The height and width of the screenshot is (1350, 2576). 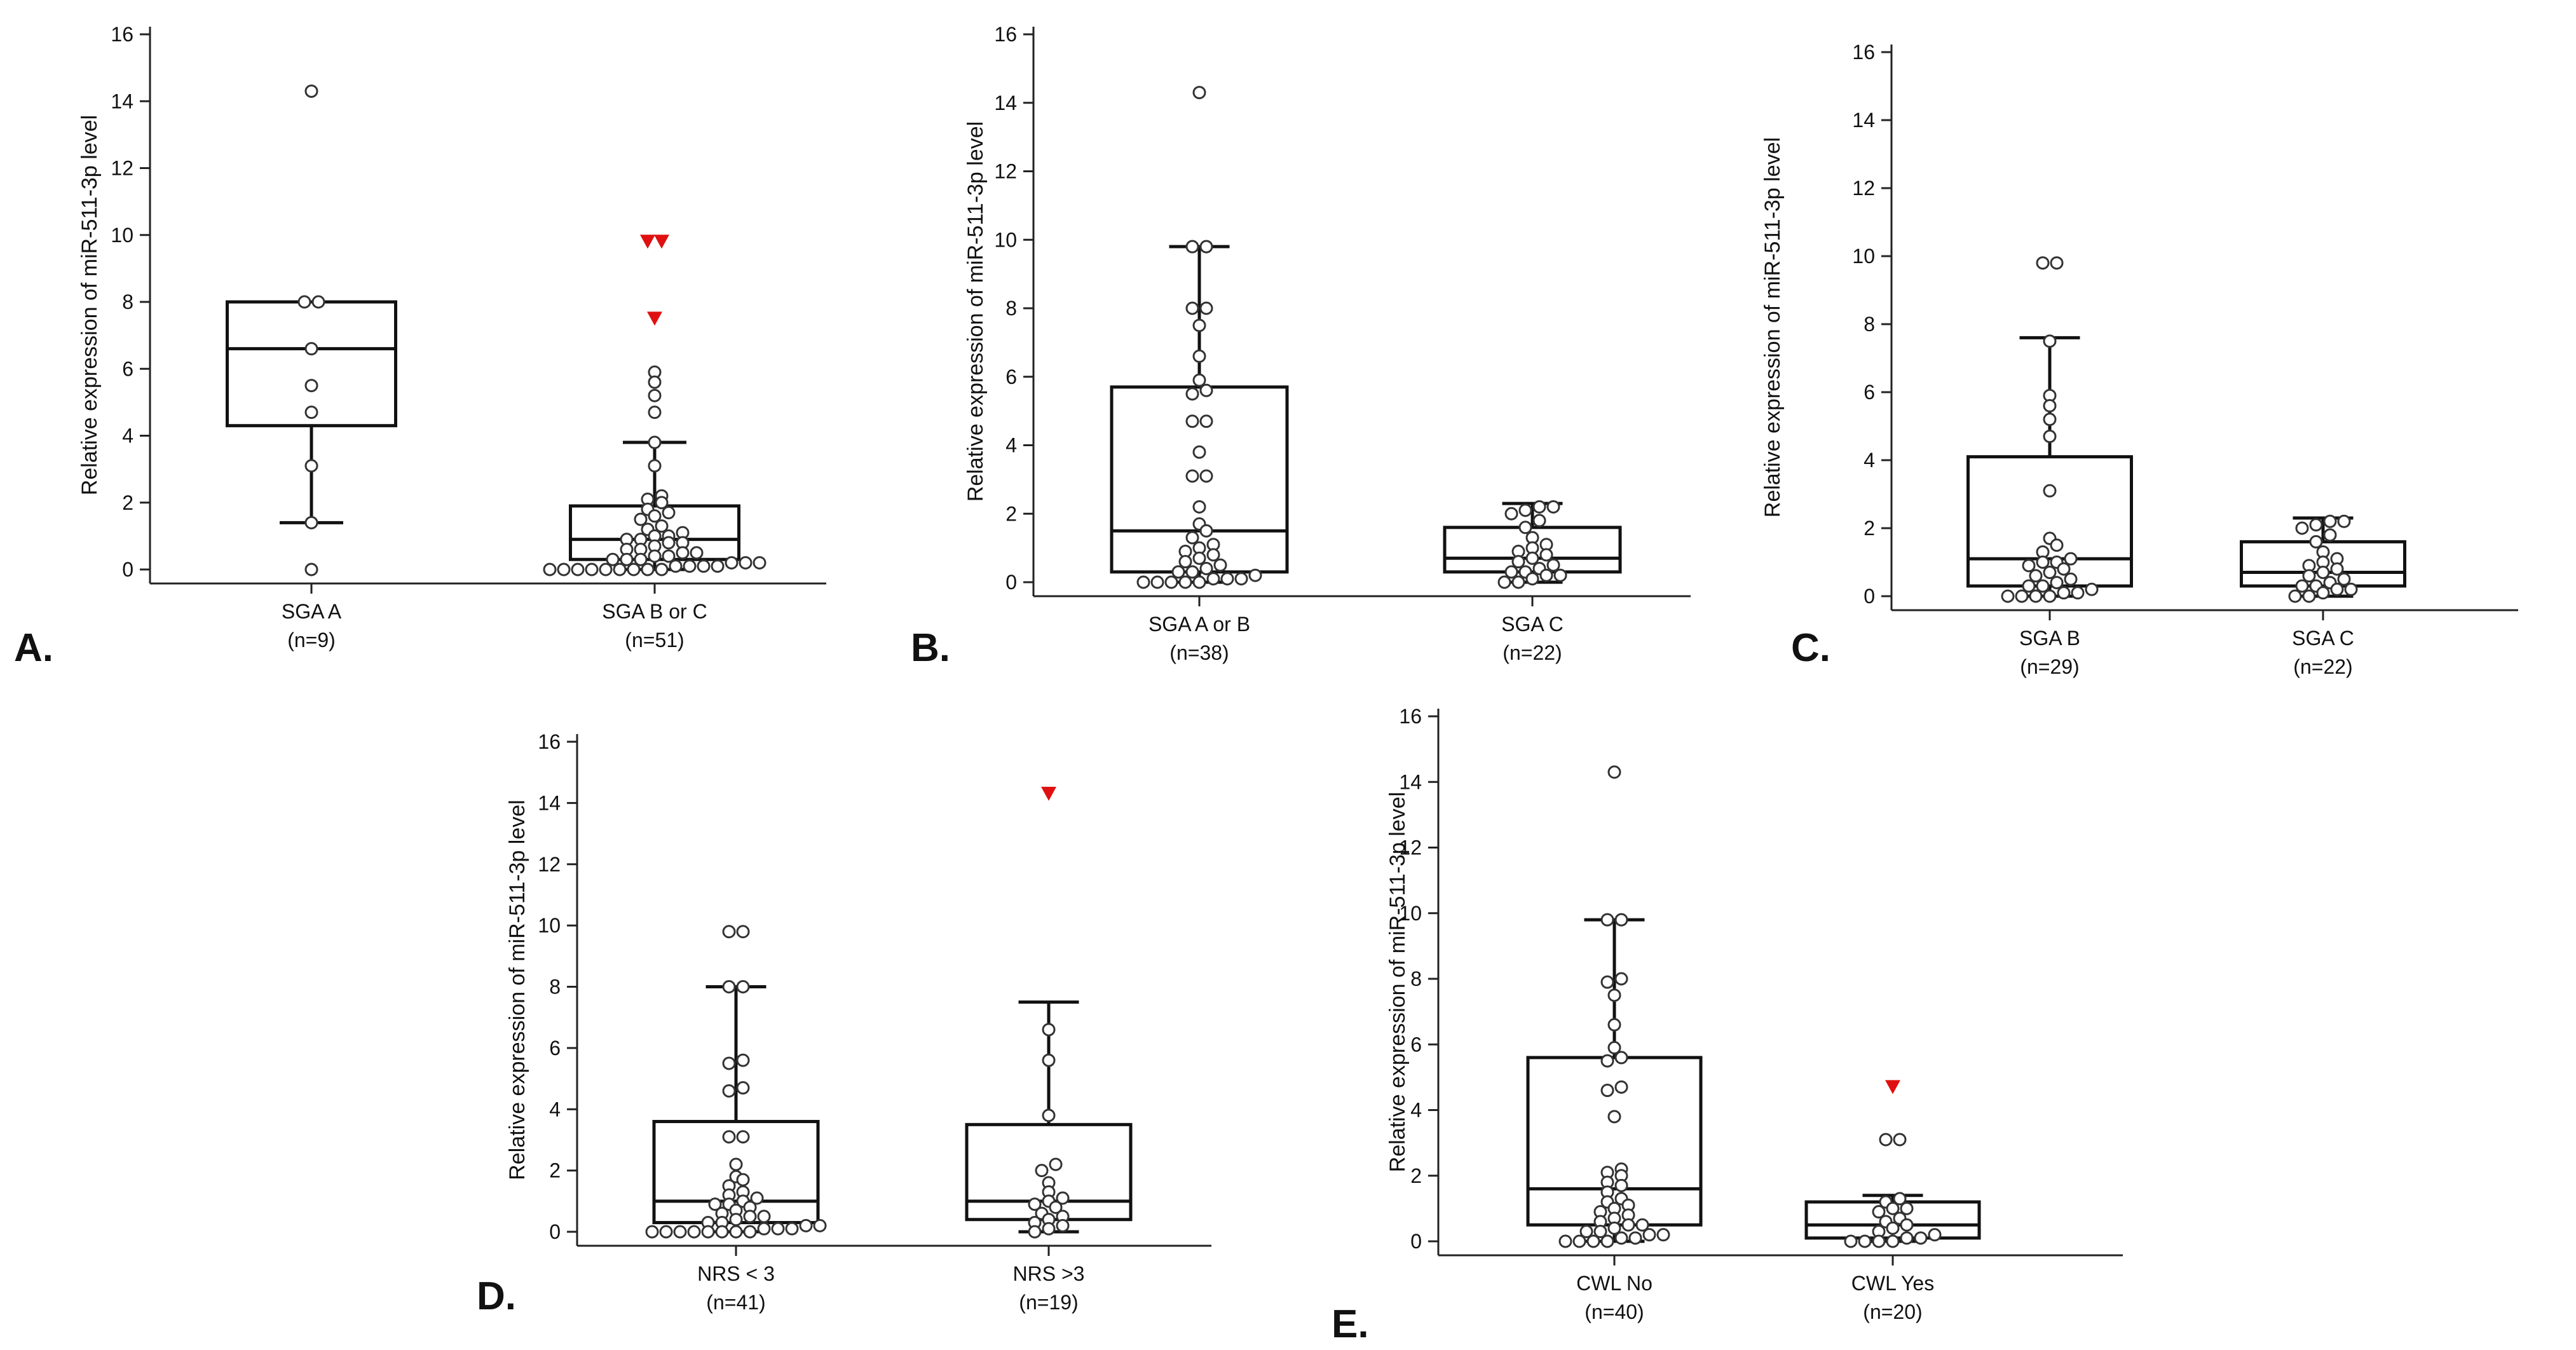 What do you see at coordinates (2049, 638) in the screenshot?
I see `category-label: SGA B` at bounding box center [2049, 638].